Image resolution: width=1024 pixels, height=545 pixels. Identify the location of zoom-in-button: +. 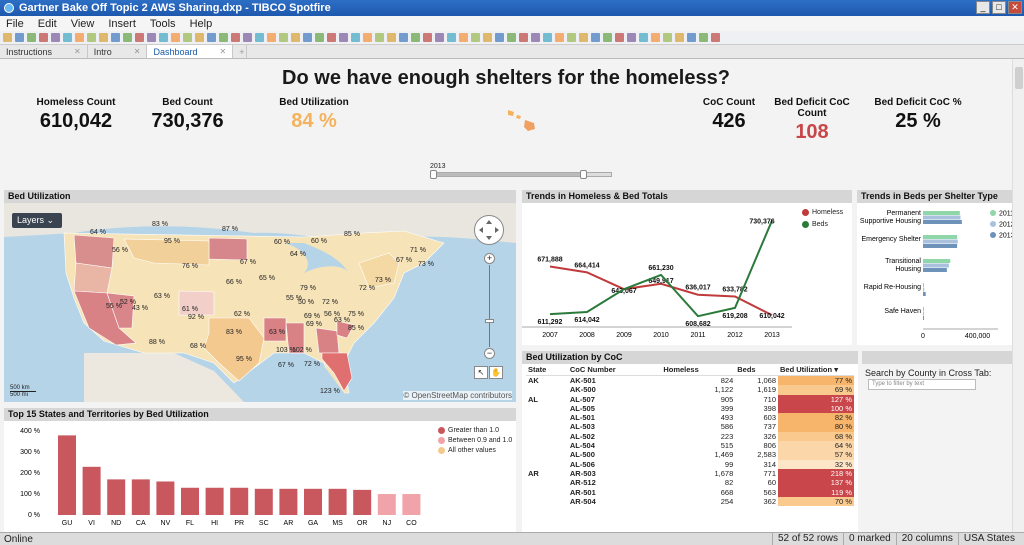
(489, 258).